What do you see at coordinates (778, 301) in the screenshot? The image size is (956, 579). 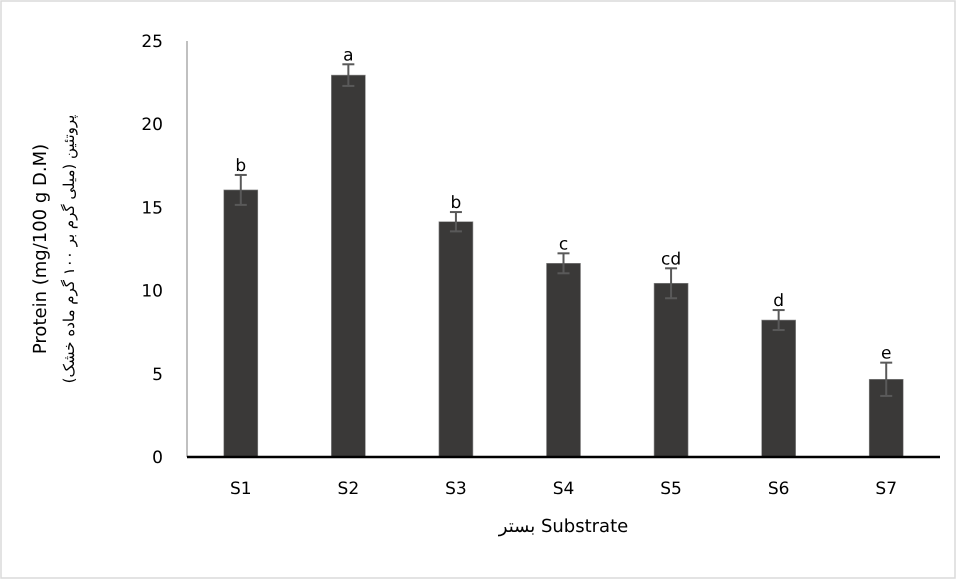 I see `annotation: d` at bounding box center [778, 301].